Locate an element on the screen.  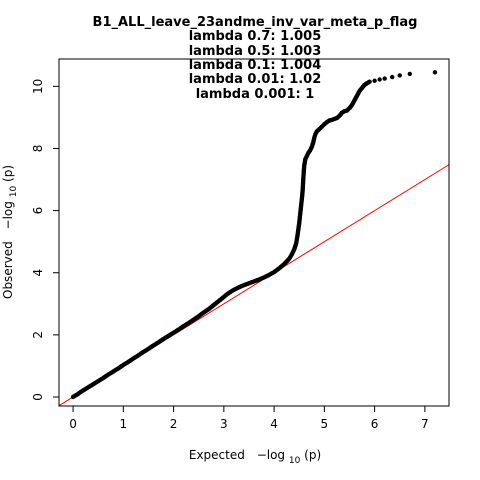
y-axis-label-paren: (p) is located at coordinates (8, 173).